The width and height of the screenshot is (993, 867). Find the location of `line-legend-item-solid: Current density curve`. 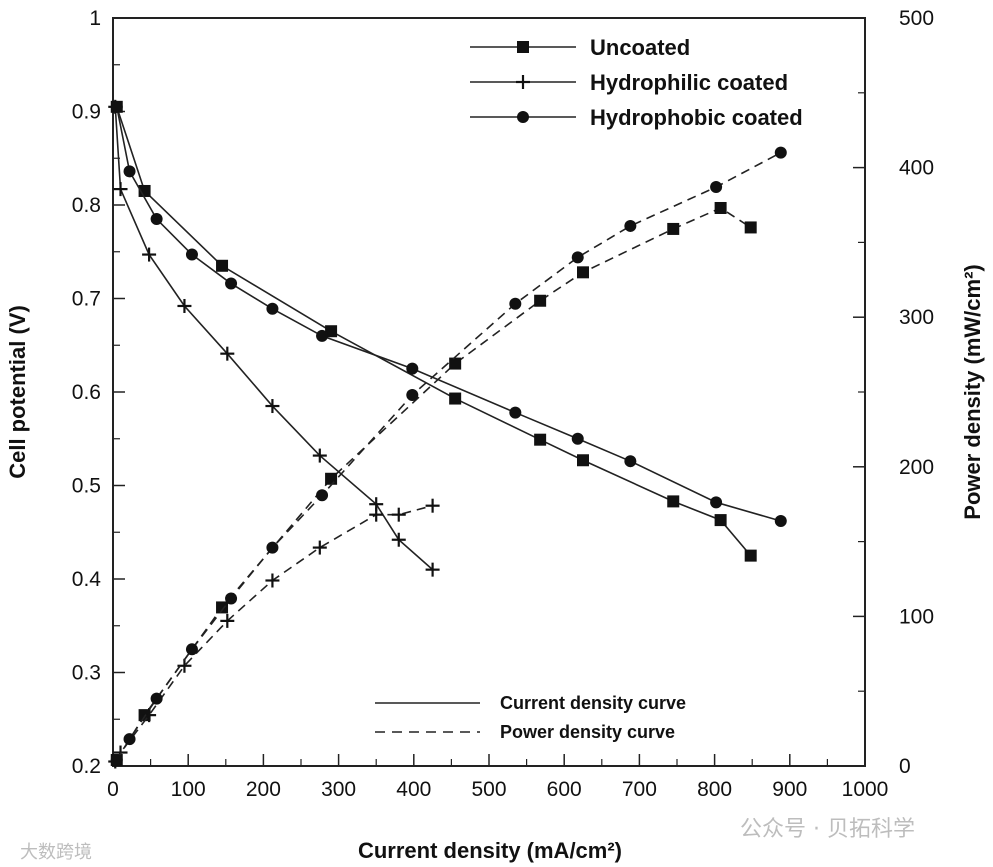

line-legend-item-solid: Current density curve is located at coordinates (530, 703).